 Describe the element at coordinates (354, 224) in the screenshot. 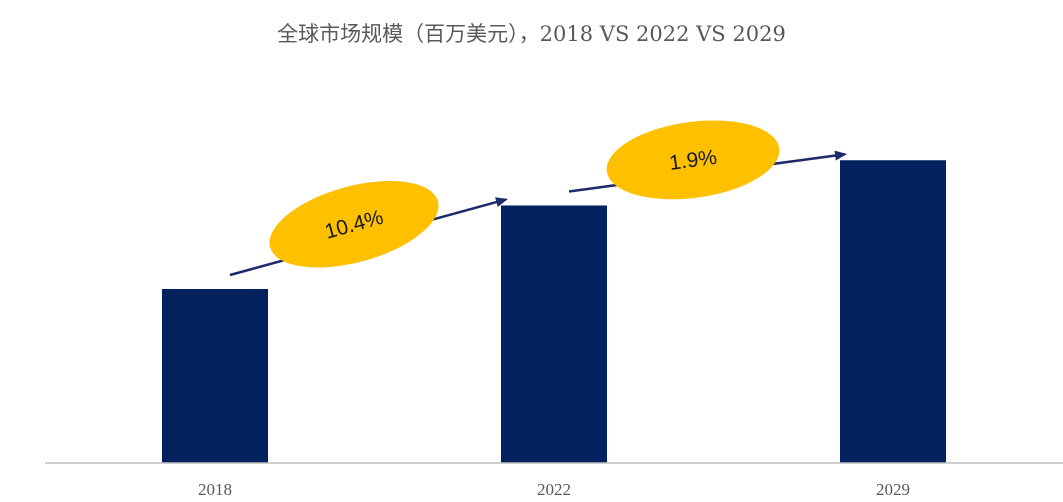

I see `cagr-badge-2018-2022` at that location.